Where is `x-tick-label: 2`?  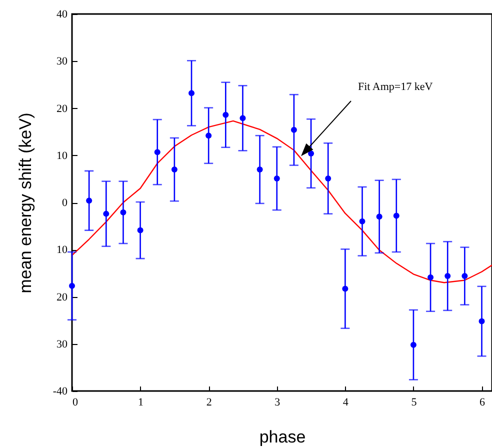
x-tick-label: 2 is located at coordinates (209, 402).